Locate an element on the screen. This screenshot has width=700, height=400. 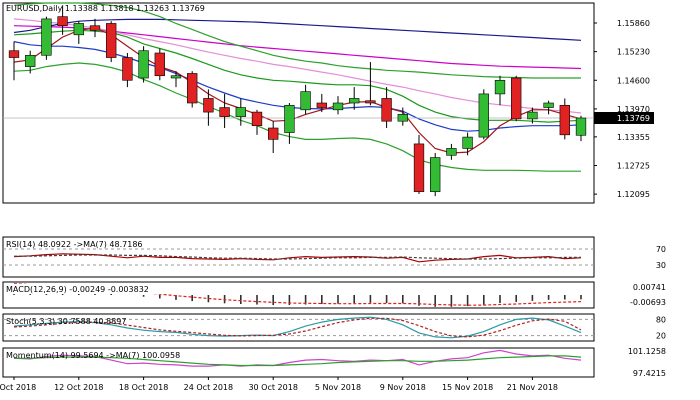
x-tick-label: 21 Nov 2018 is located at coordinates (532, 387).